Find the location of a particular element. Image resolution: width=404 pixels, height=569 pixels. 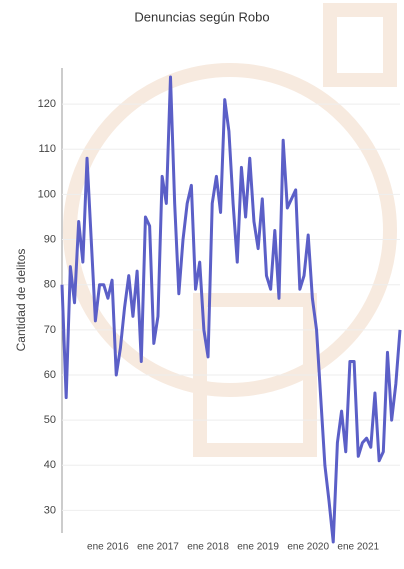

y-tick-label: 90 is located at coordinates (50, 239).